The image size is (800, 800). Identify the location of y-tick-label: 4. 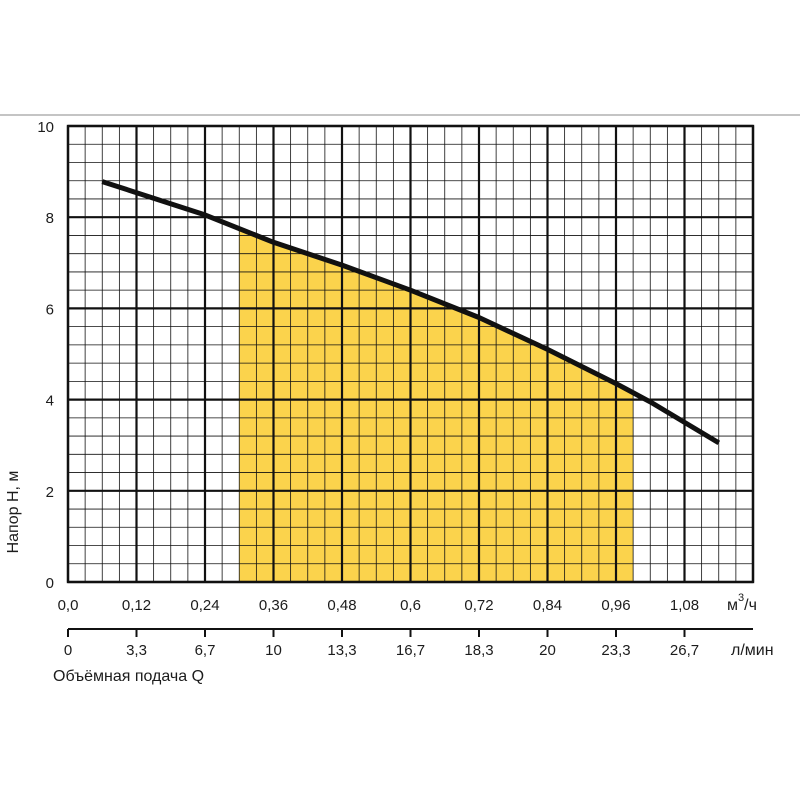
(50, 401).